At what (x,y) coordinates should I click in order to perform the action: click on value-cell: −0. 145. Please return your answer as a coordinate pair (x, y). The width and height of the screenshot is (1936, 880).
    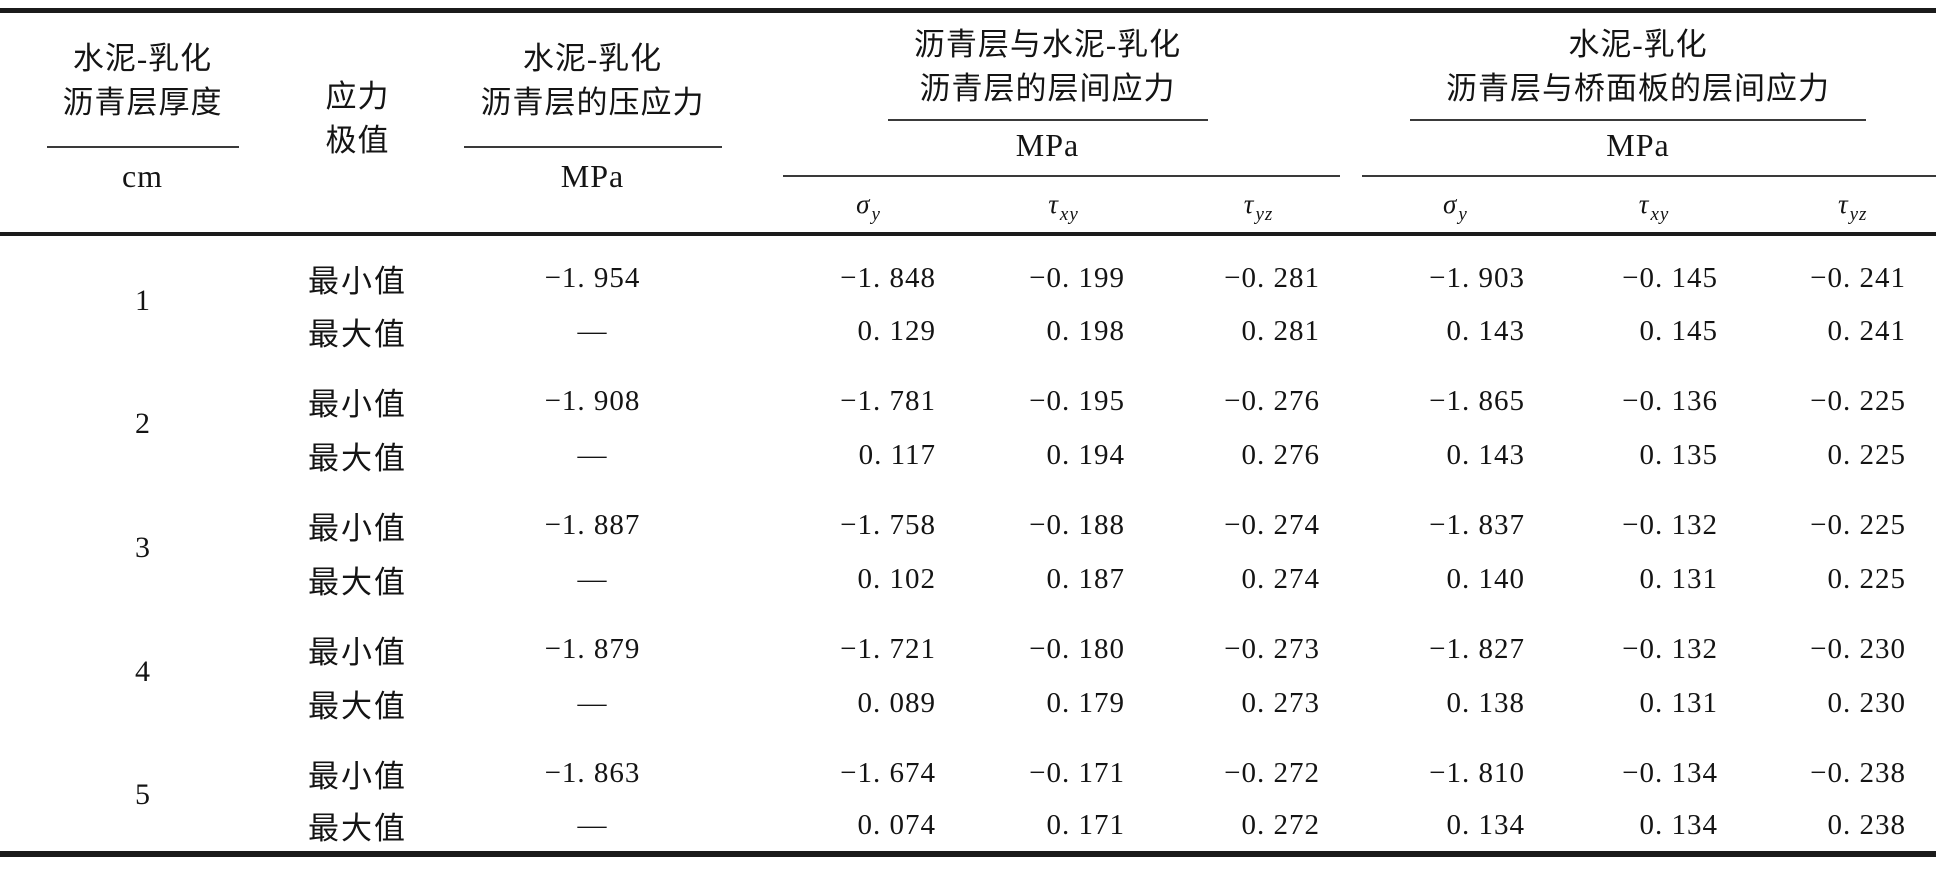
    Looking at the image, I should click on (1670, 277).